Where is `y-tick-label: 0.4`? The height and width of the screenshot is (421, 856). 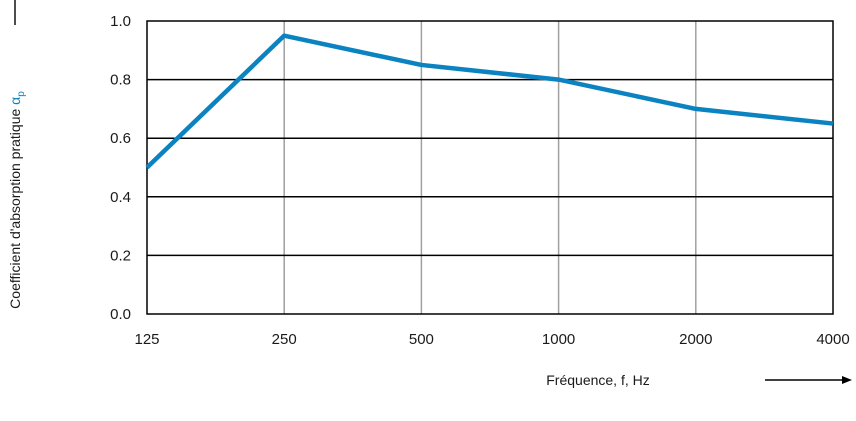 y-tick-label: 0.4 is located at coordinates (120, 197).